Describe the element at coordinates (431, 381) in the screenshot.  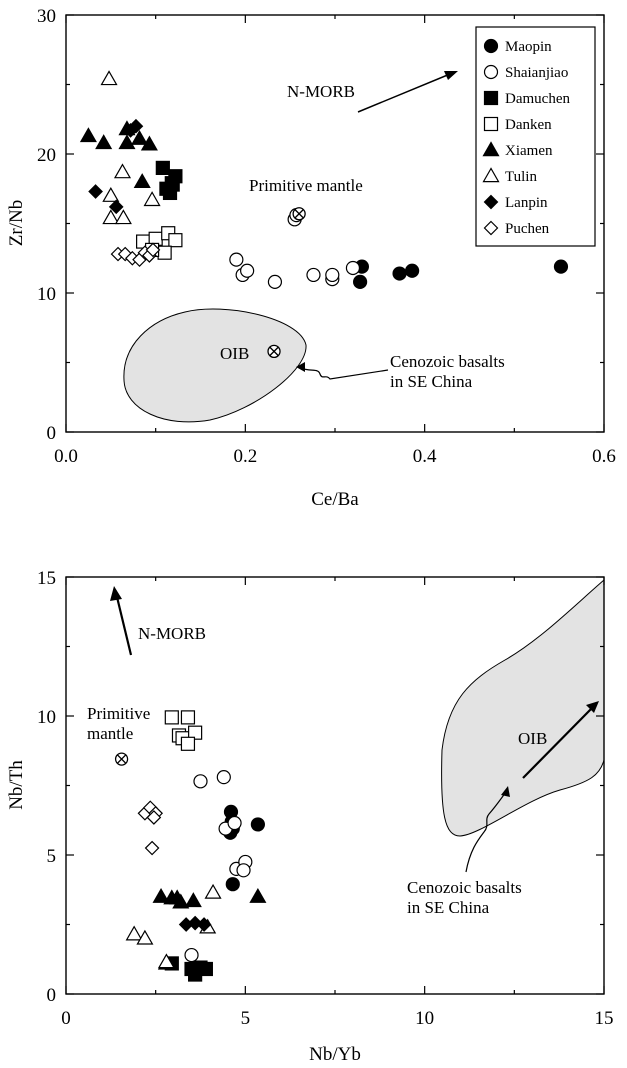
I see `cenozoic-label-line2: in SE China` at that location.